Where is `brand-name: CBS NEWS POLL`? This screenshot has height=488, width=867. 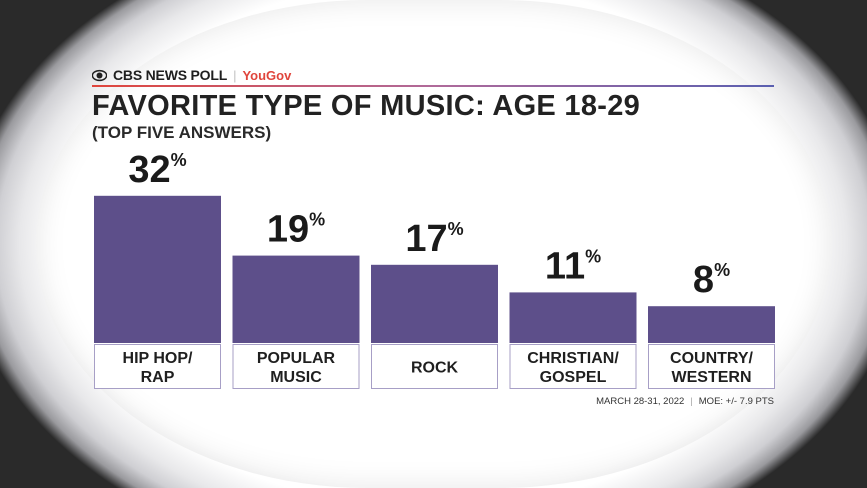 brand-name: CBS NEWS POLL is located at coordinates (170, 75).